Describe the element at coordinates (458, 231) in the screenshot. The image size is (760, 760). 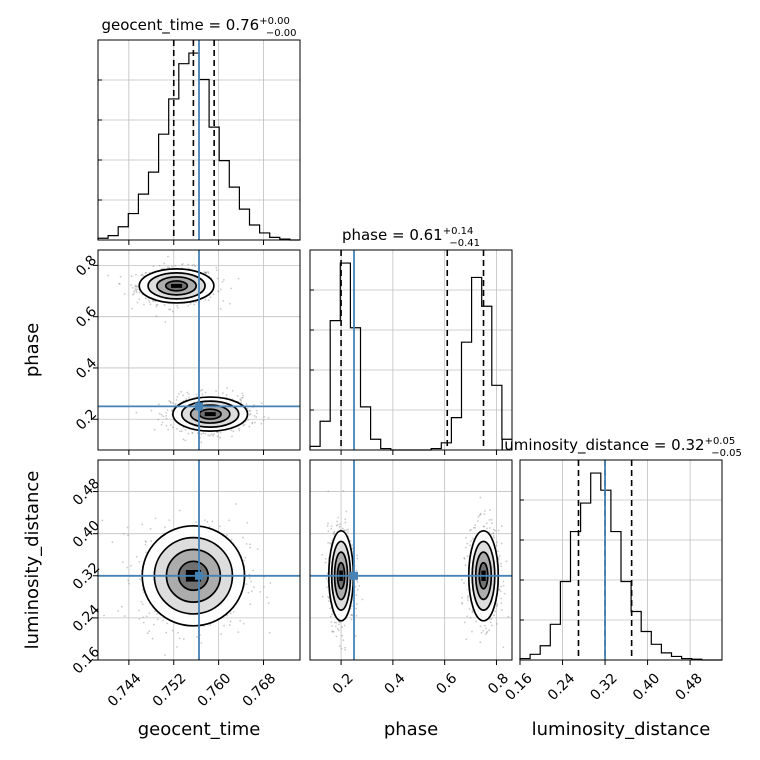
I see `title-phase-plus: +0.14` at that location.